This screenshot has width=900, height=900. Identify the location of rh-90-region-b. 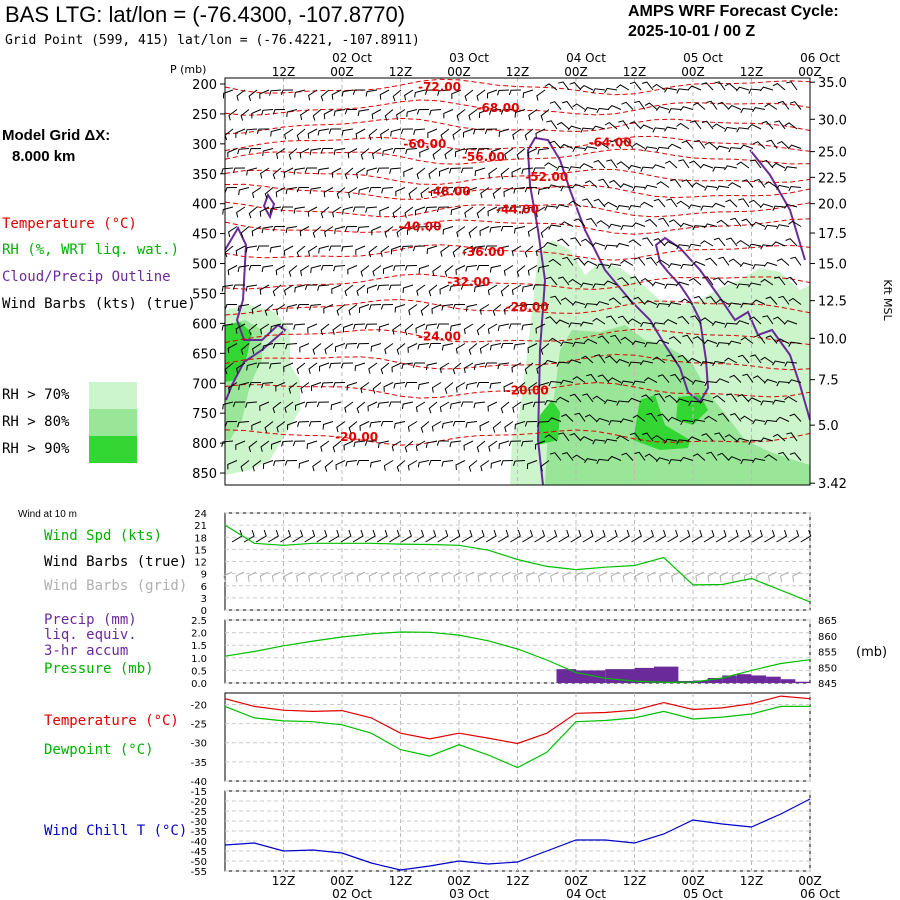
(661, 422).